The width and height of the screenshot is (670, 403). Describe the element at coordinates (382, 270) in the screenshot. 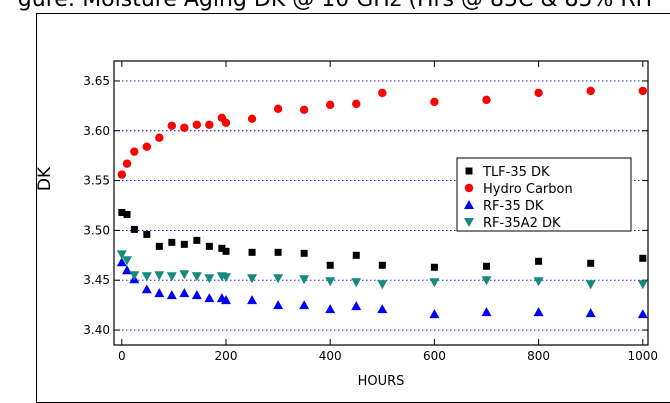

I see `series-rf-35a2-dk` at that location.